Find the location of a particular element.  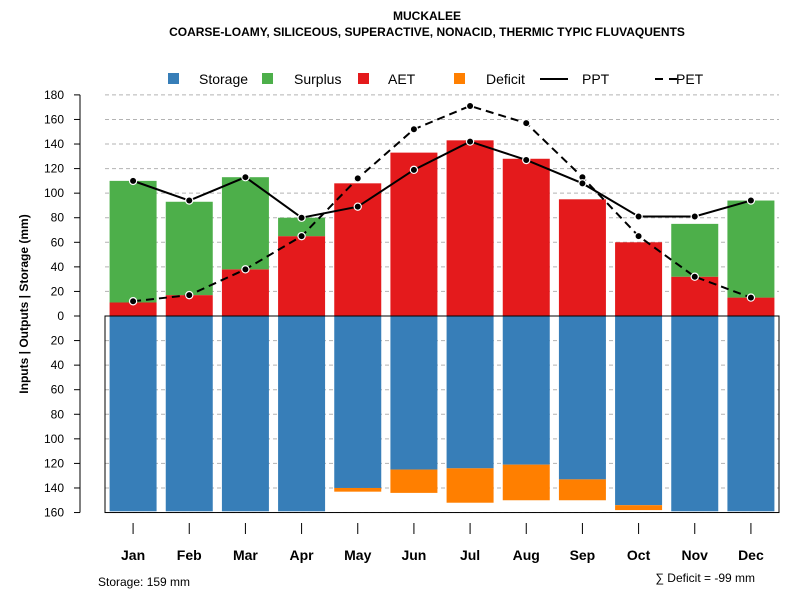

x-tick-label: Apr is located at coordinates (302, 555).